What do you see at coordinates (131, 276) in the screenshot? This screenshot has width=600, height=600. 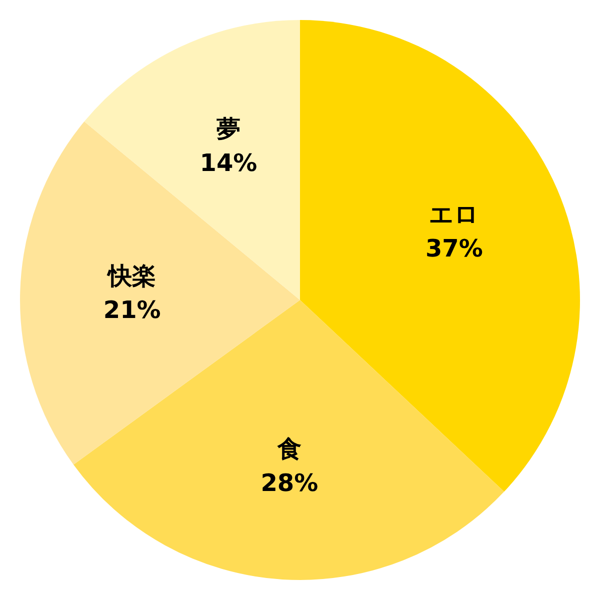 I see `slice-label: 快楽` at bounding box center [131, 276].